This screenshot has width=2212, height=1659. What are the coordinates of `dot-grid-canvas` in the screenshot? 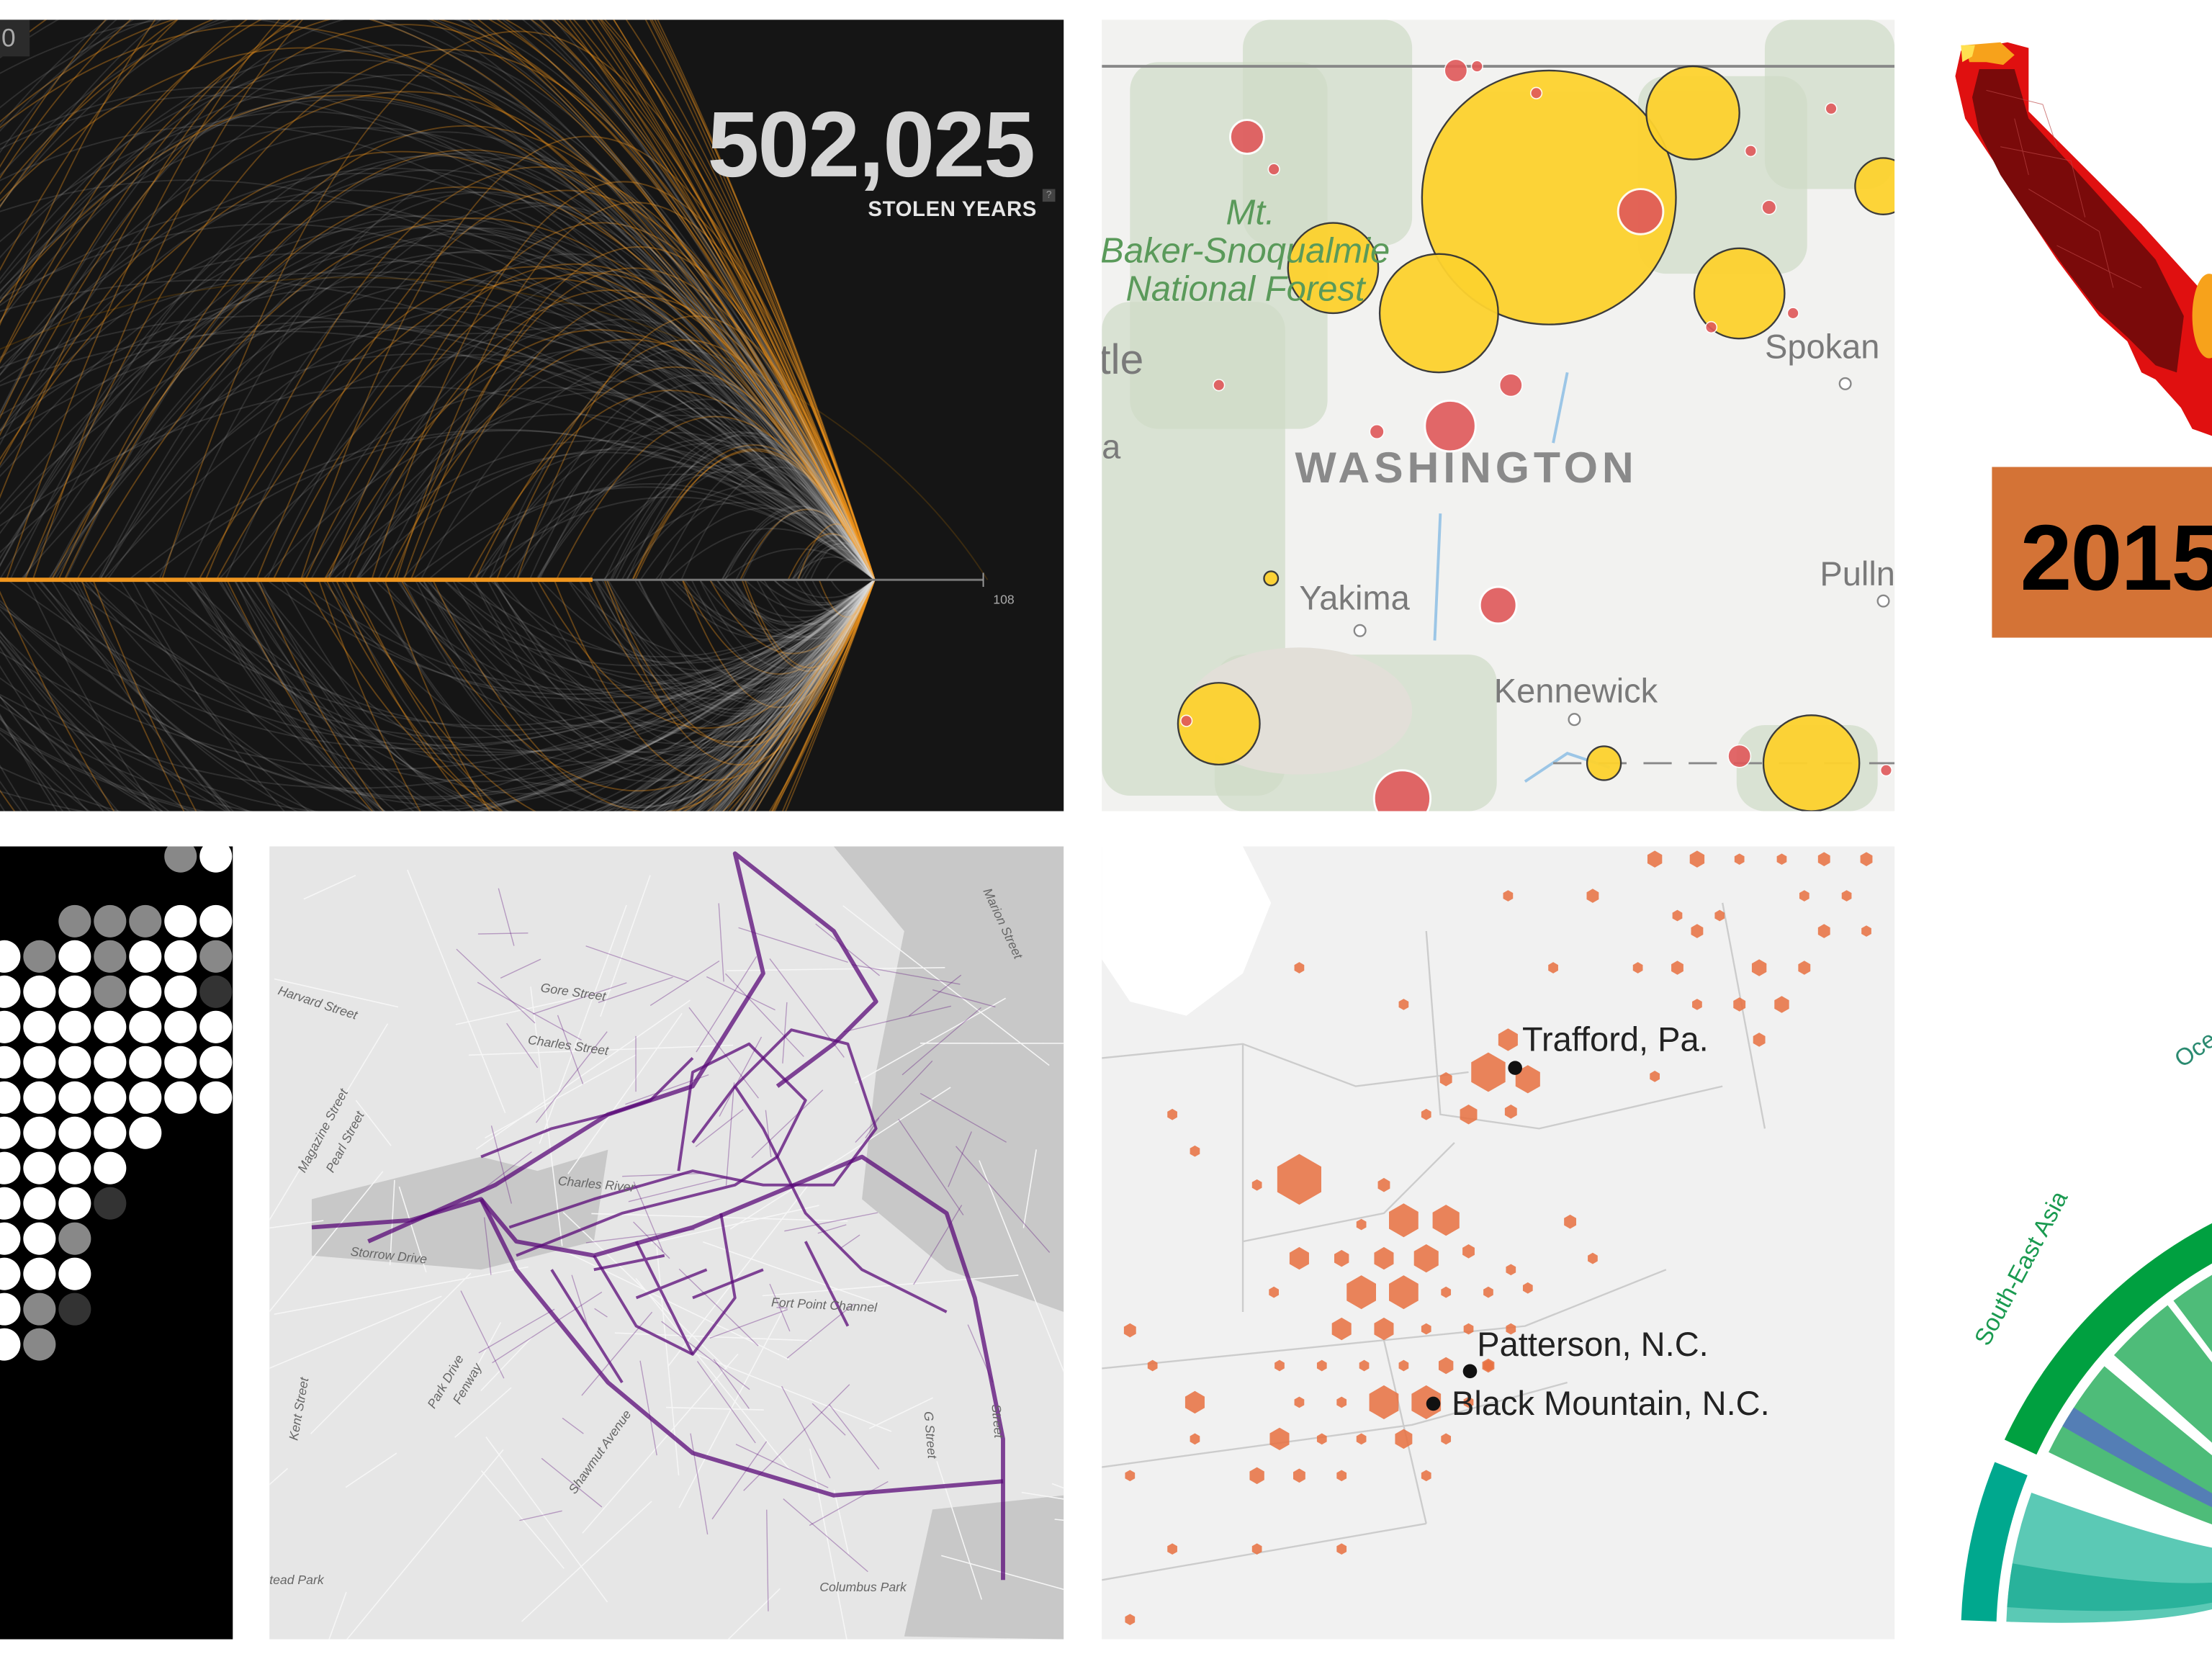 It's located at (117, 1103).